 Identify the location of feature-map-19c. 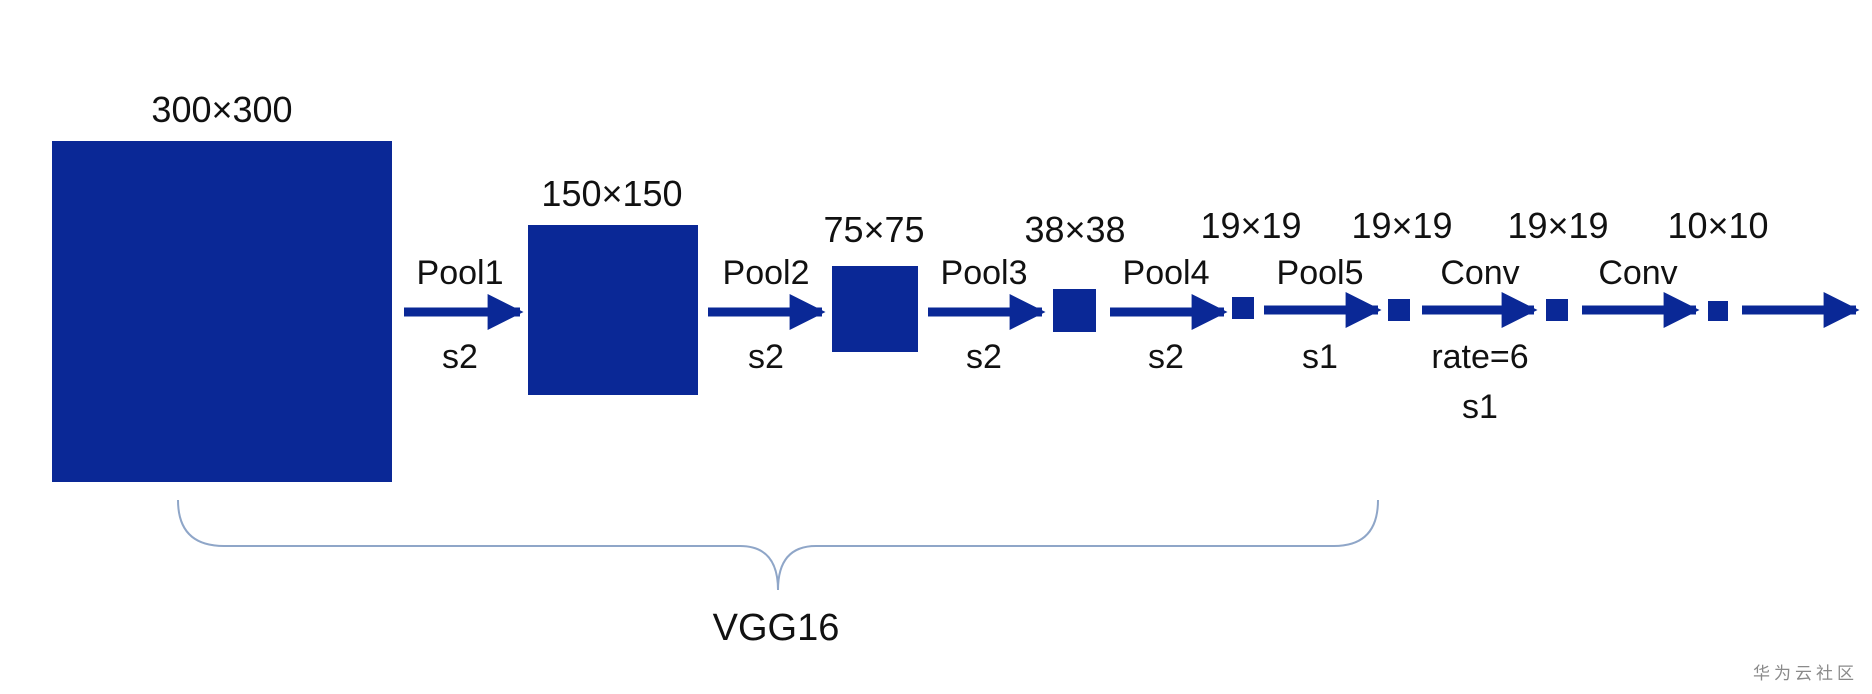
(1557, 310).